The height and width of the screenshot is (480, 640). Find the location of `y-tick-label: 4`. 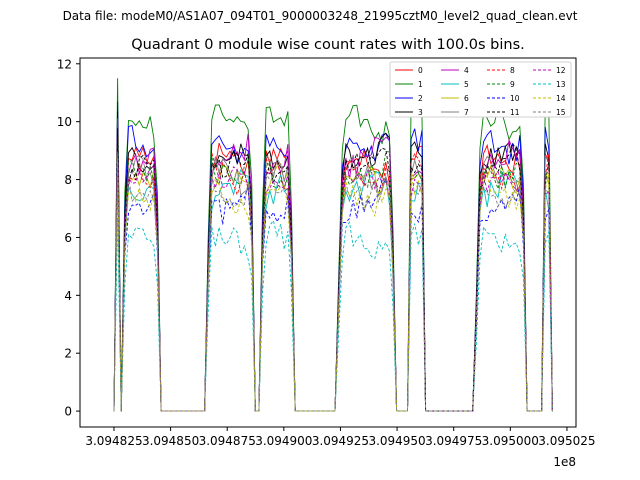

y-tick-label: 4 is located at coordinates (68, 296).